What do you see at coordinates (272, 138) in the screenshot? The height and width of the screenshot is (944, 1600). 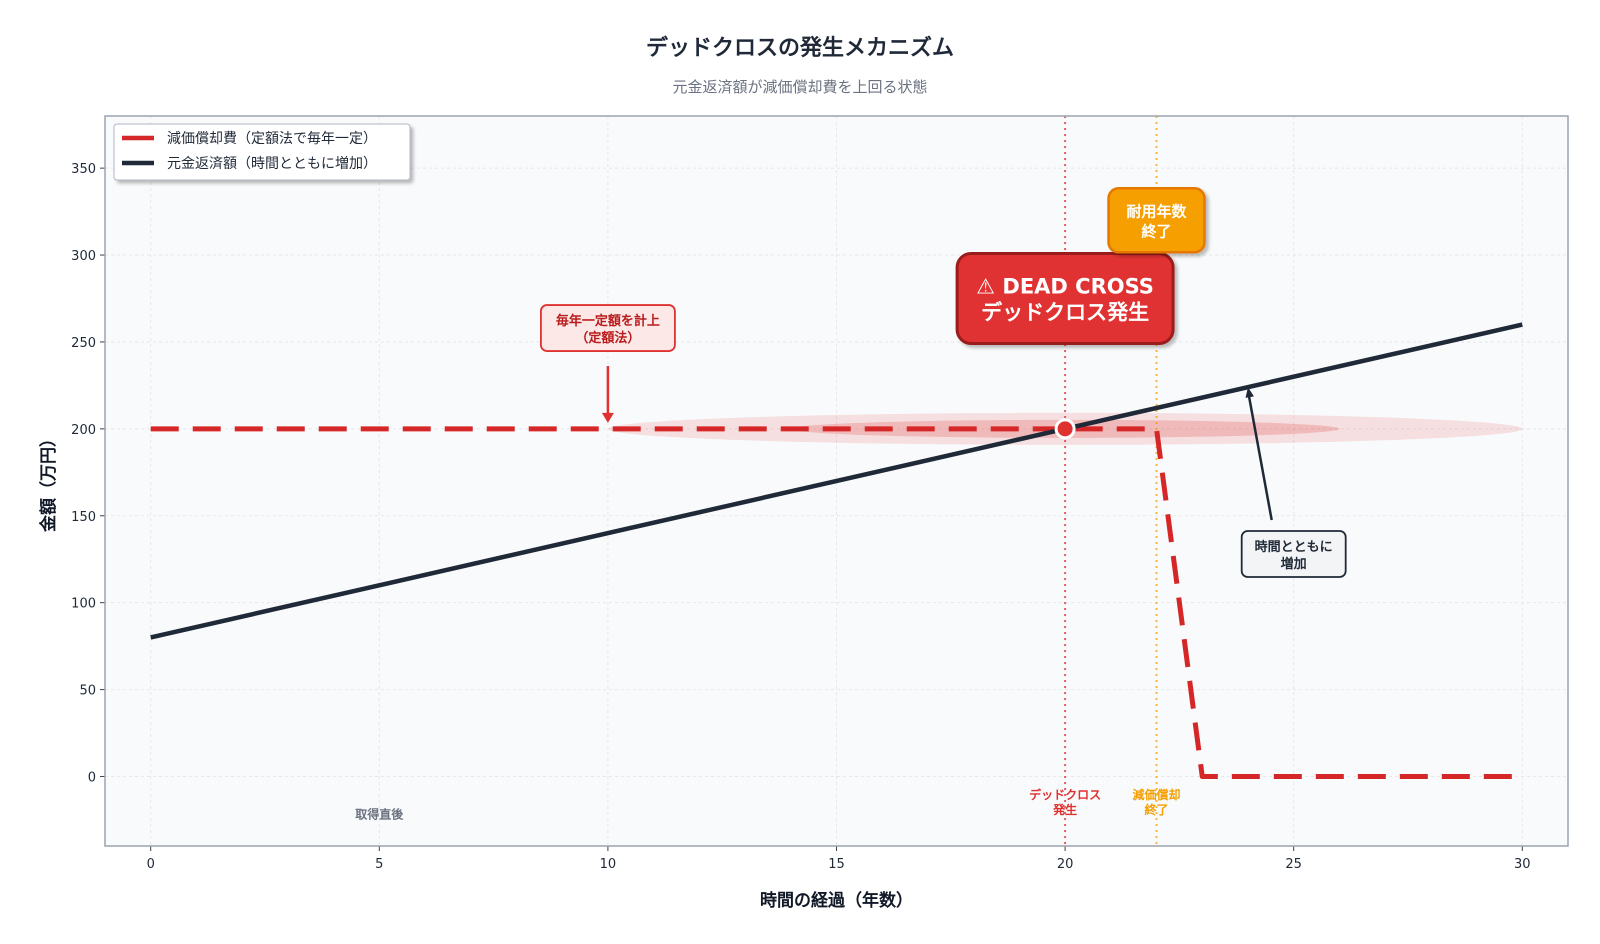 I see `legend-label-depreciation: 減価償却費（定額法で毎年一定）` at bounding box center [272, 138].